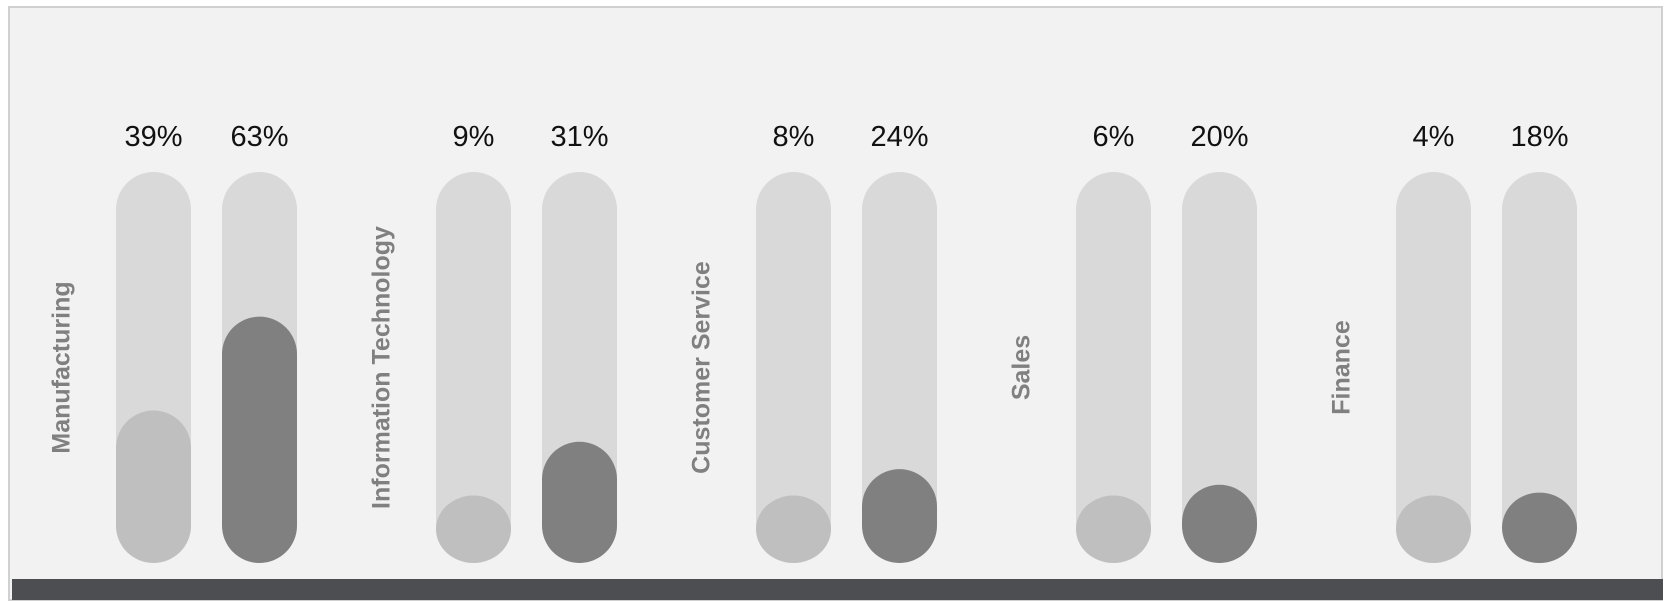  Describe the element at coordinates (1539, 137) in the screenshot. I see `value-label: 18%` at that location.